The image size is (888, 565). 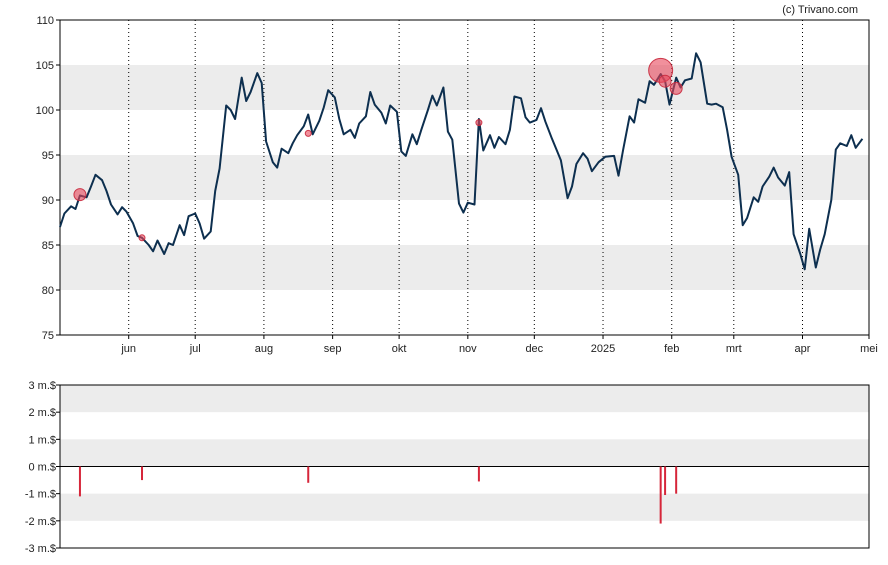 I want to click on price-x-tick-label: nov, so click(x=468, y=349).